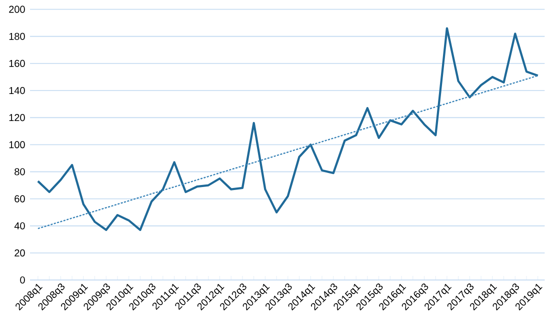 This screenshot has width=550, height=325. Describe the element at coordinates (17, 90) in the screenshot. I see `y-tick-label: 140` at that location.